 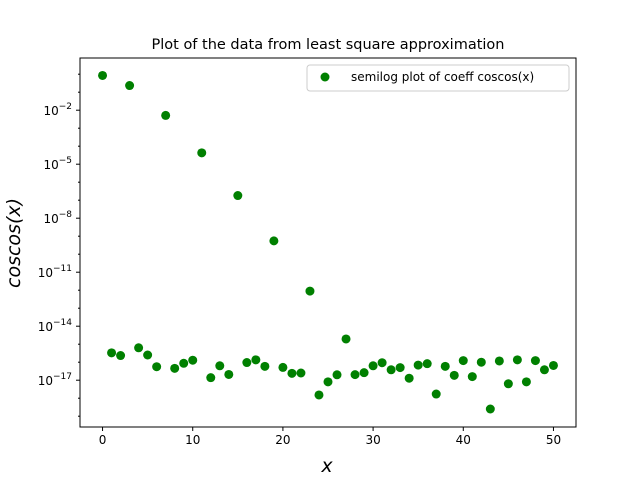 What do you see at coordinates (372, 440) in the screenshot?
I see `x-tick-label: 30` at bounding box center [372, 440].